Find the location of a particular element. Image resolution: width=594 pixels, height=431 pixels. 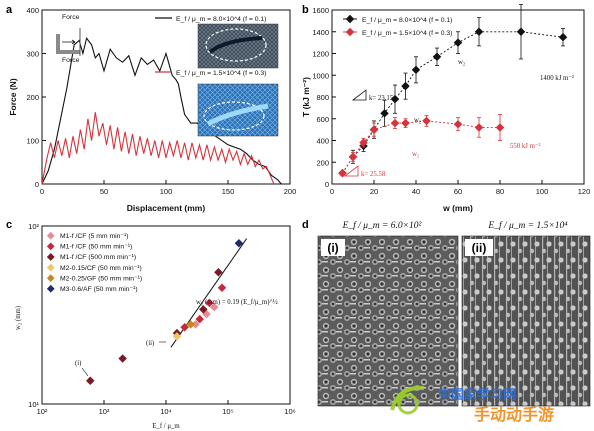

panel-b-ytick-label: 800 is located at coordinates (322, 97).